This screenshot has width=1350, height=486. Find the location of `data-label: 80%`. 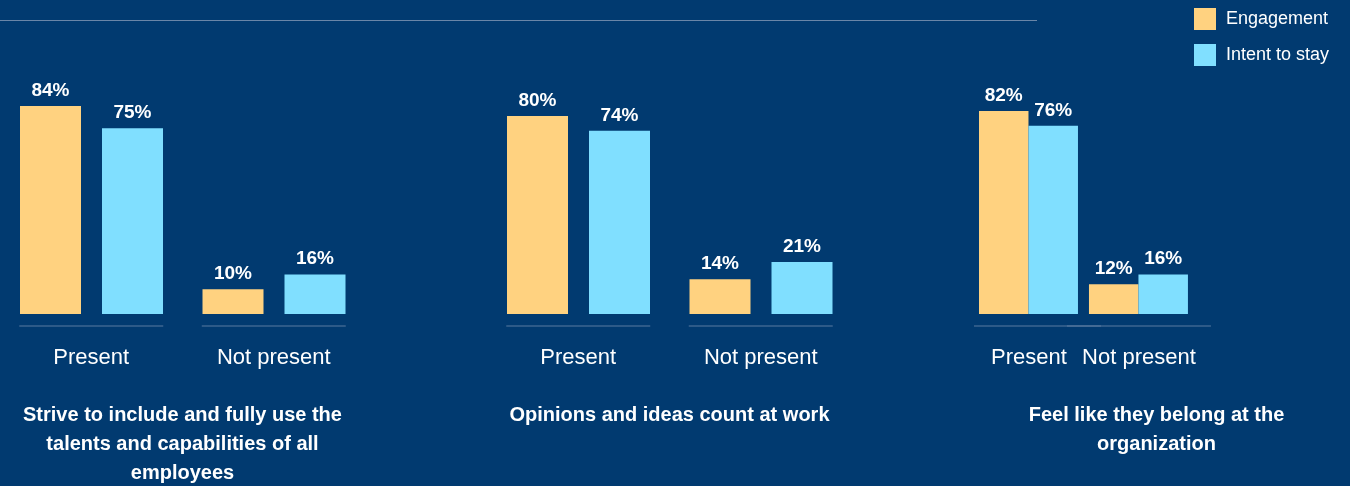

data-label: 80% is located at coordinates (537, 99).